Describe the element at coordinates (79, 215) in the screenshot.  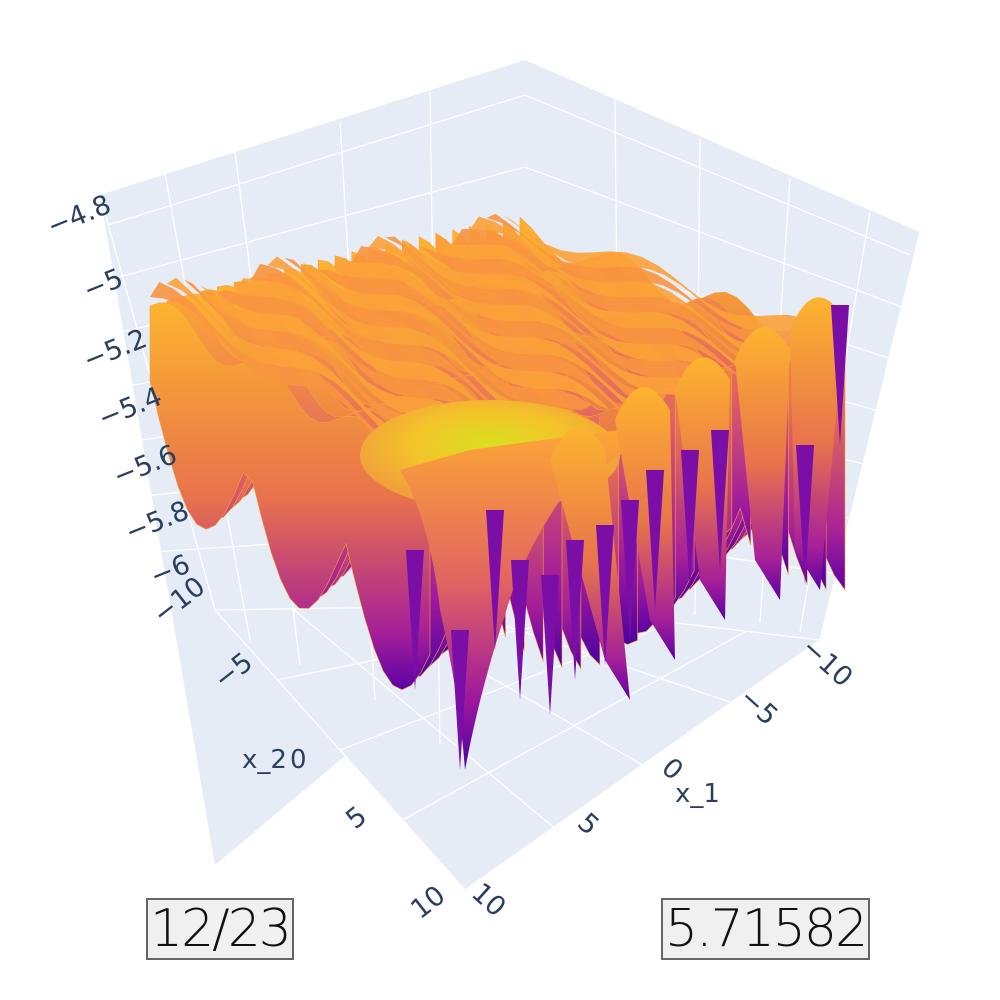
I see `z-tick-label: −4.8` at that location.